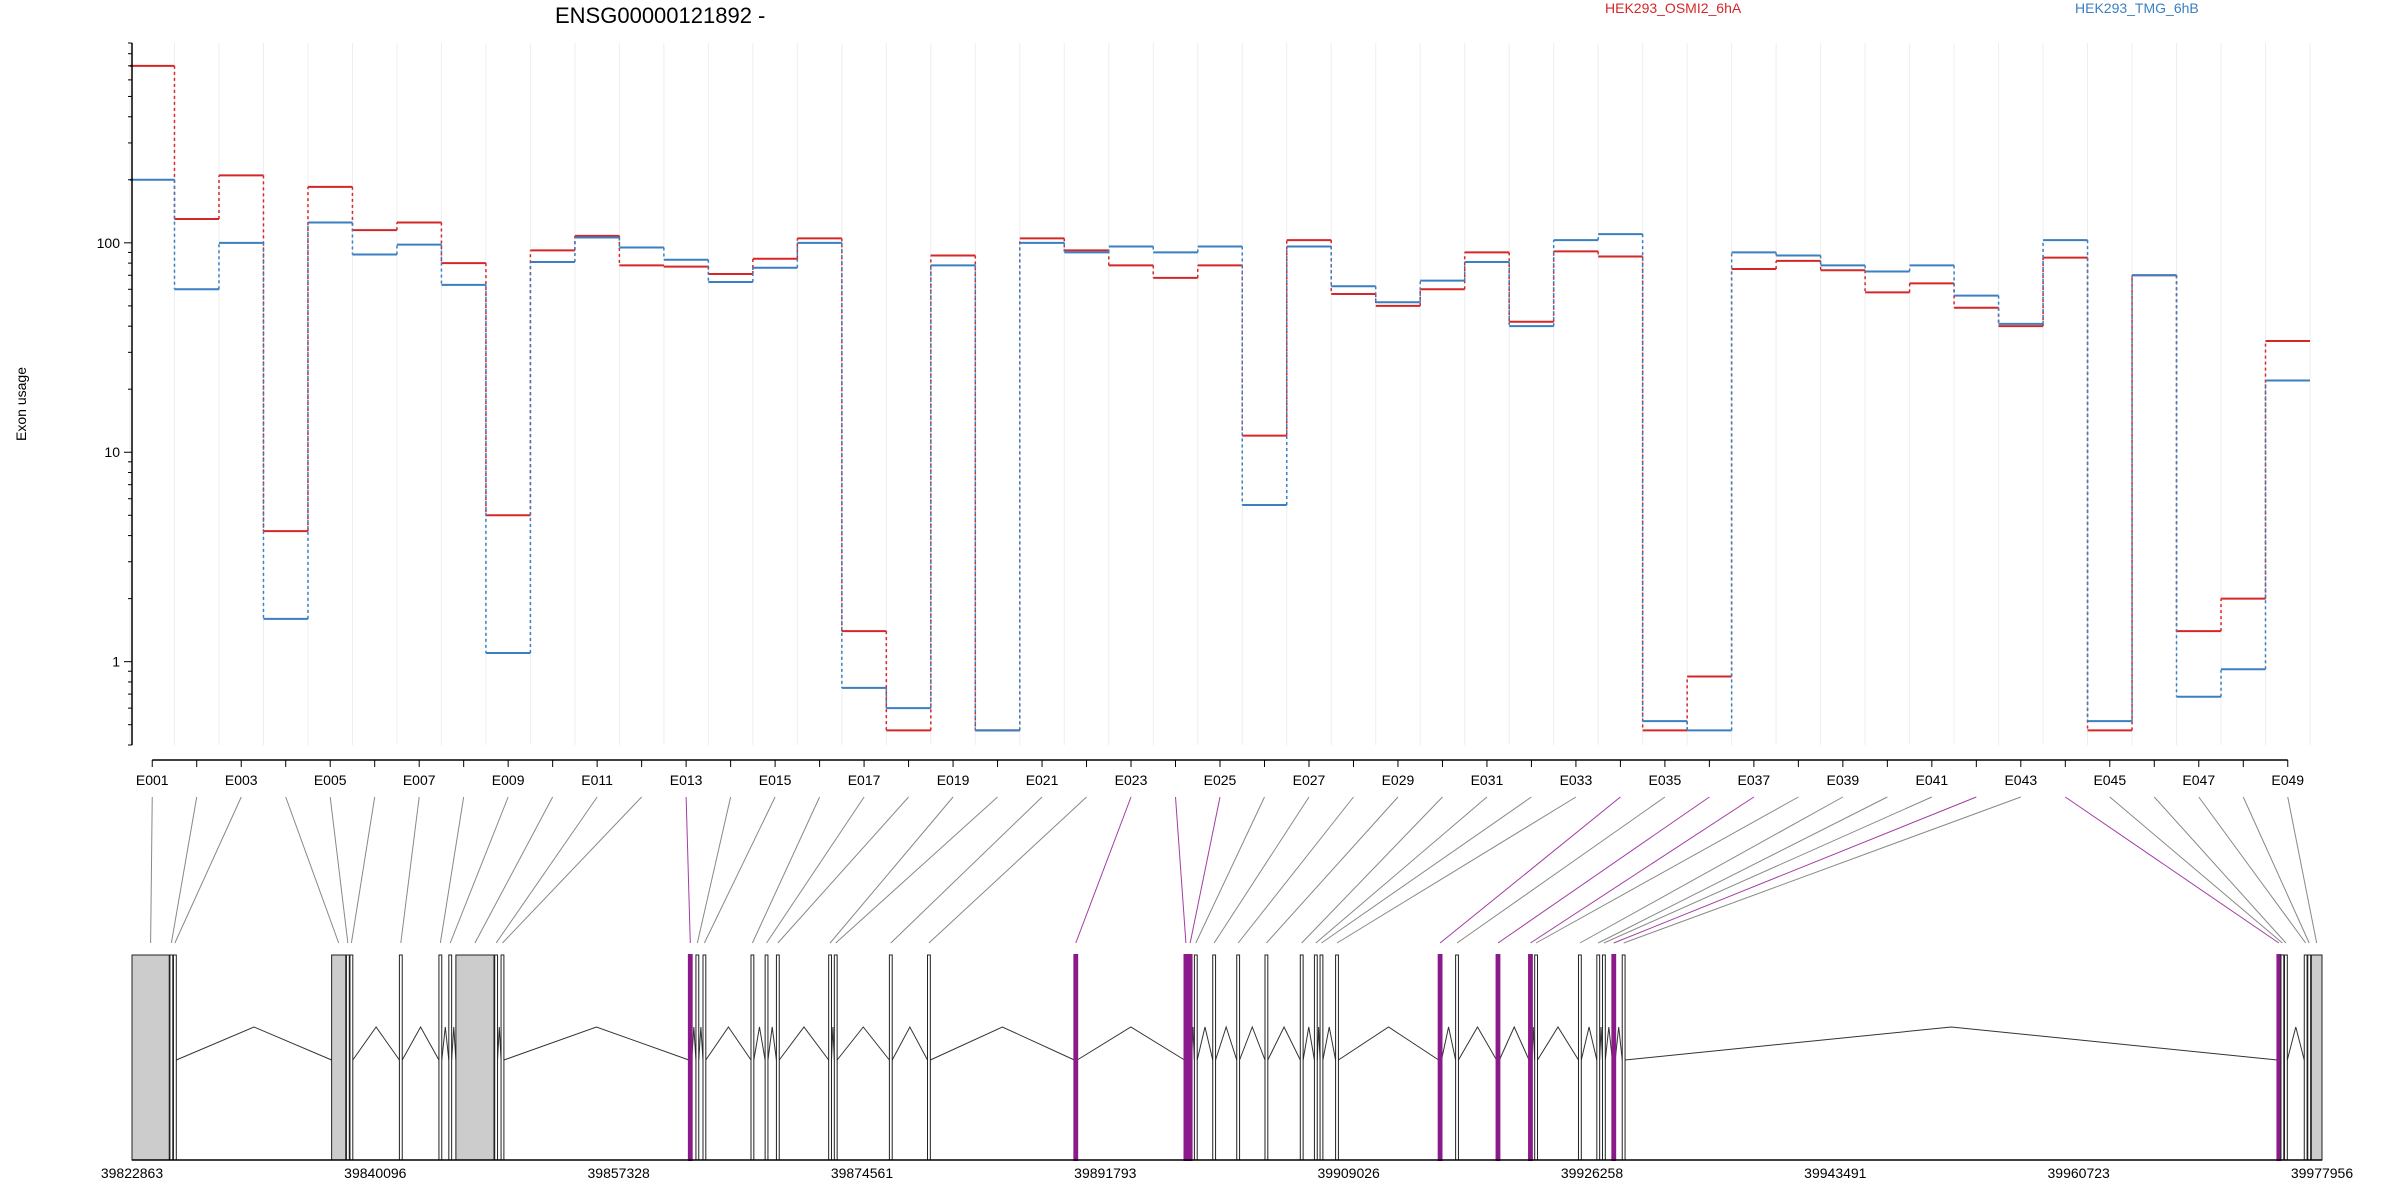 The image size is (2400, 1200). What do you see at coordinates (1349, 1173) in the screenshot?
I see `genomic-coordinate-label: 39909026` at bounding box center [1349, 1173].